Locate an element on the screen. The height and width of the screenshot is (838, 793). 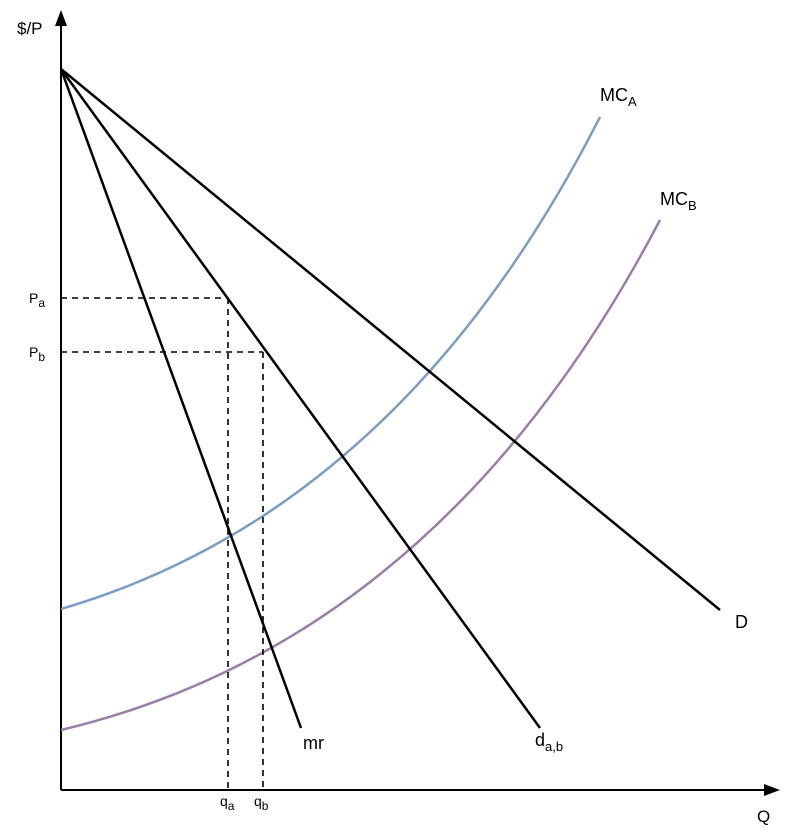
firm-demand-label: da,b is located at coordinates (549, 742).